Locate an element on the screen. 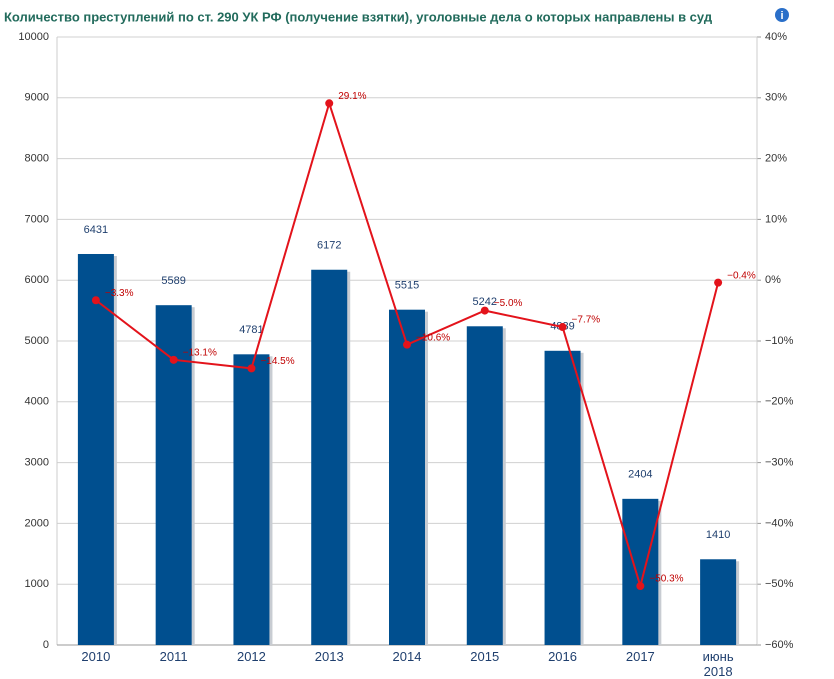 The height and width of the screenshot is (679, 834). bar-value-label: 5589 is located at coordinates (173, 281).